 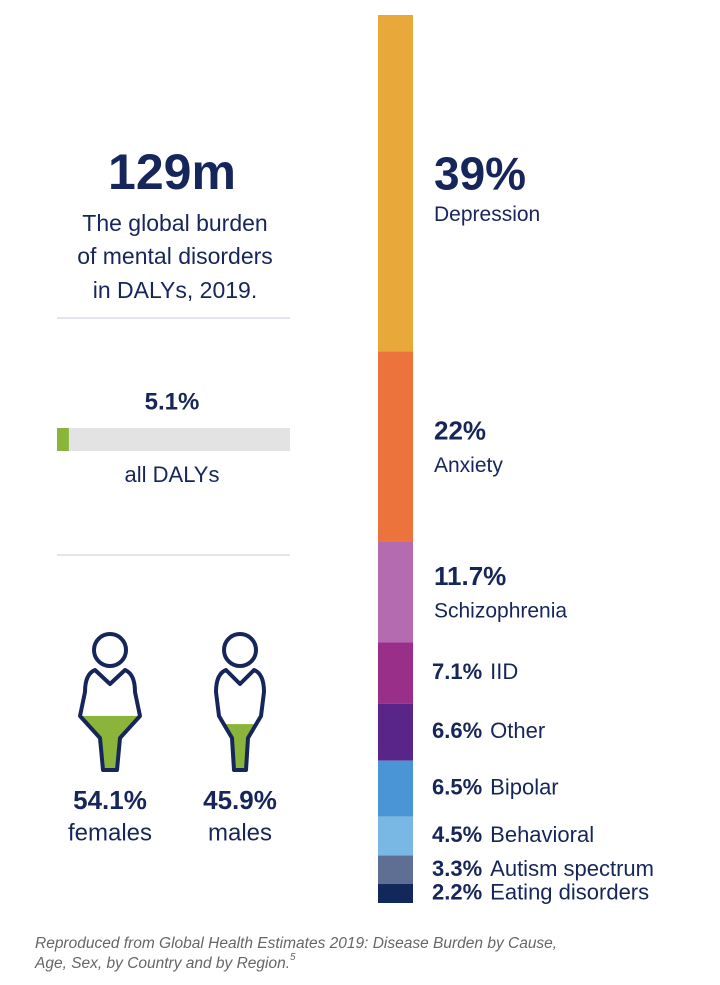 I want to click on gender-fill, so click(x=240, y=747).